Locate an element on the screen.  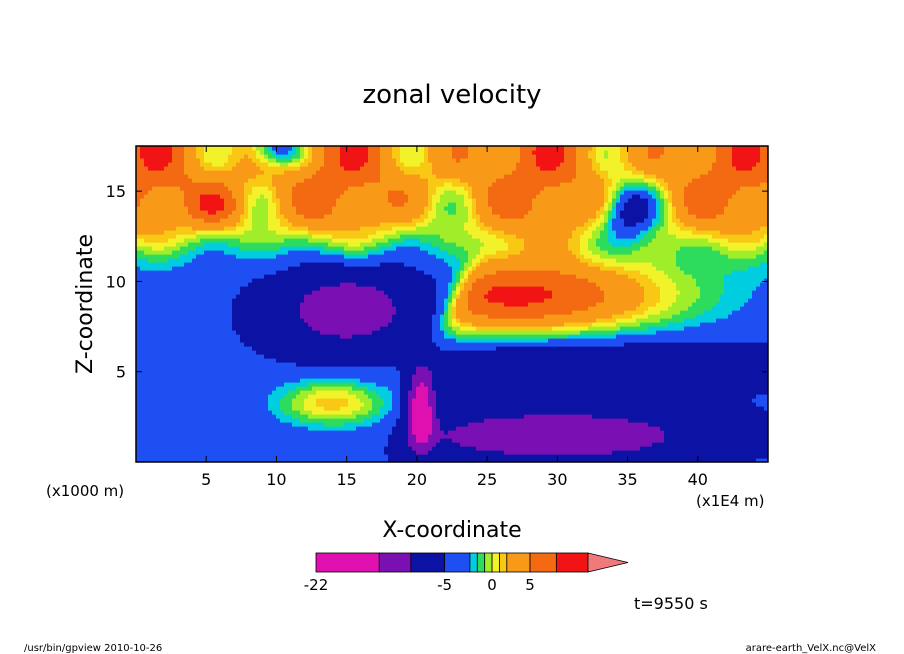
x-unit-label: (x1E4 m) is located at coordinates (730, 501).